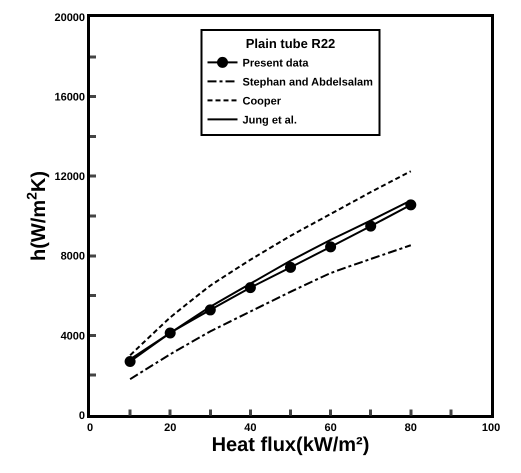 This screenshot has height=473, width=521. Describe the element at coordinates (170, 428) in the screenshot. I see `x-tick-label: 20` at that location.